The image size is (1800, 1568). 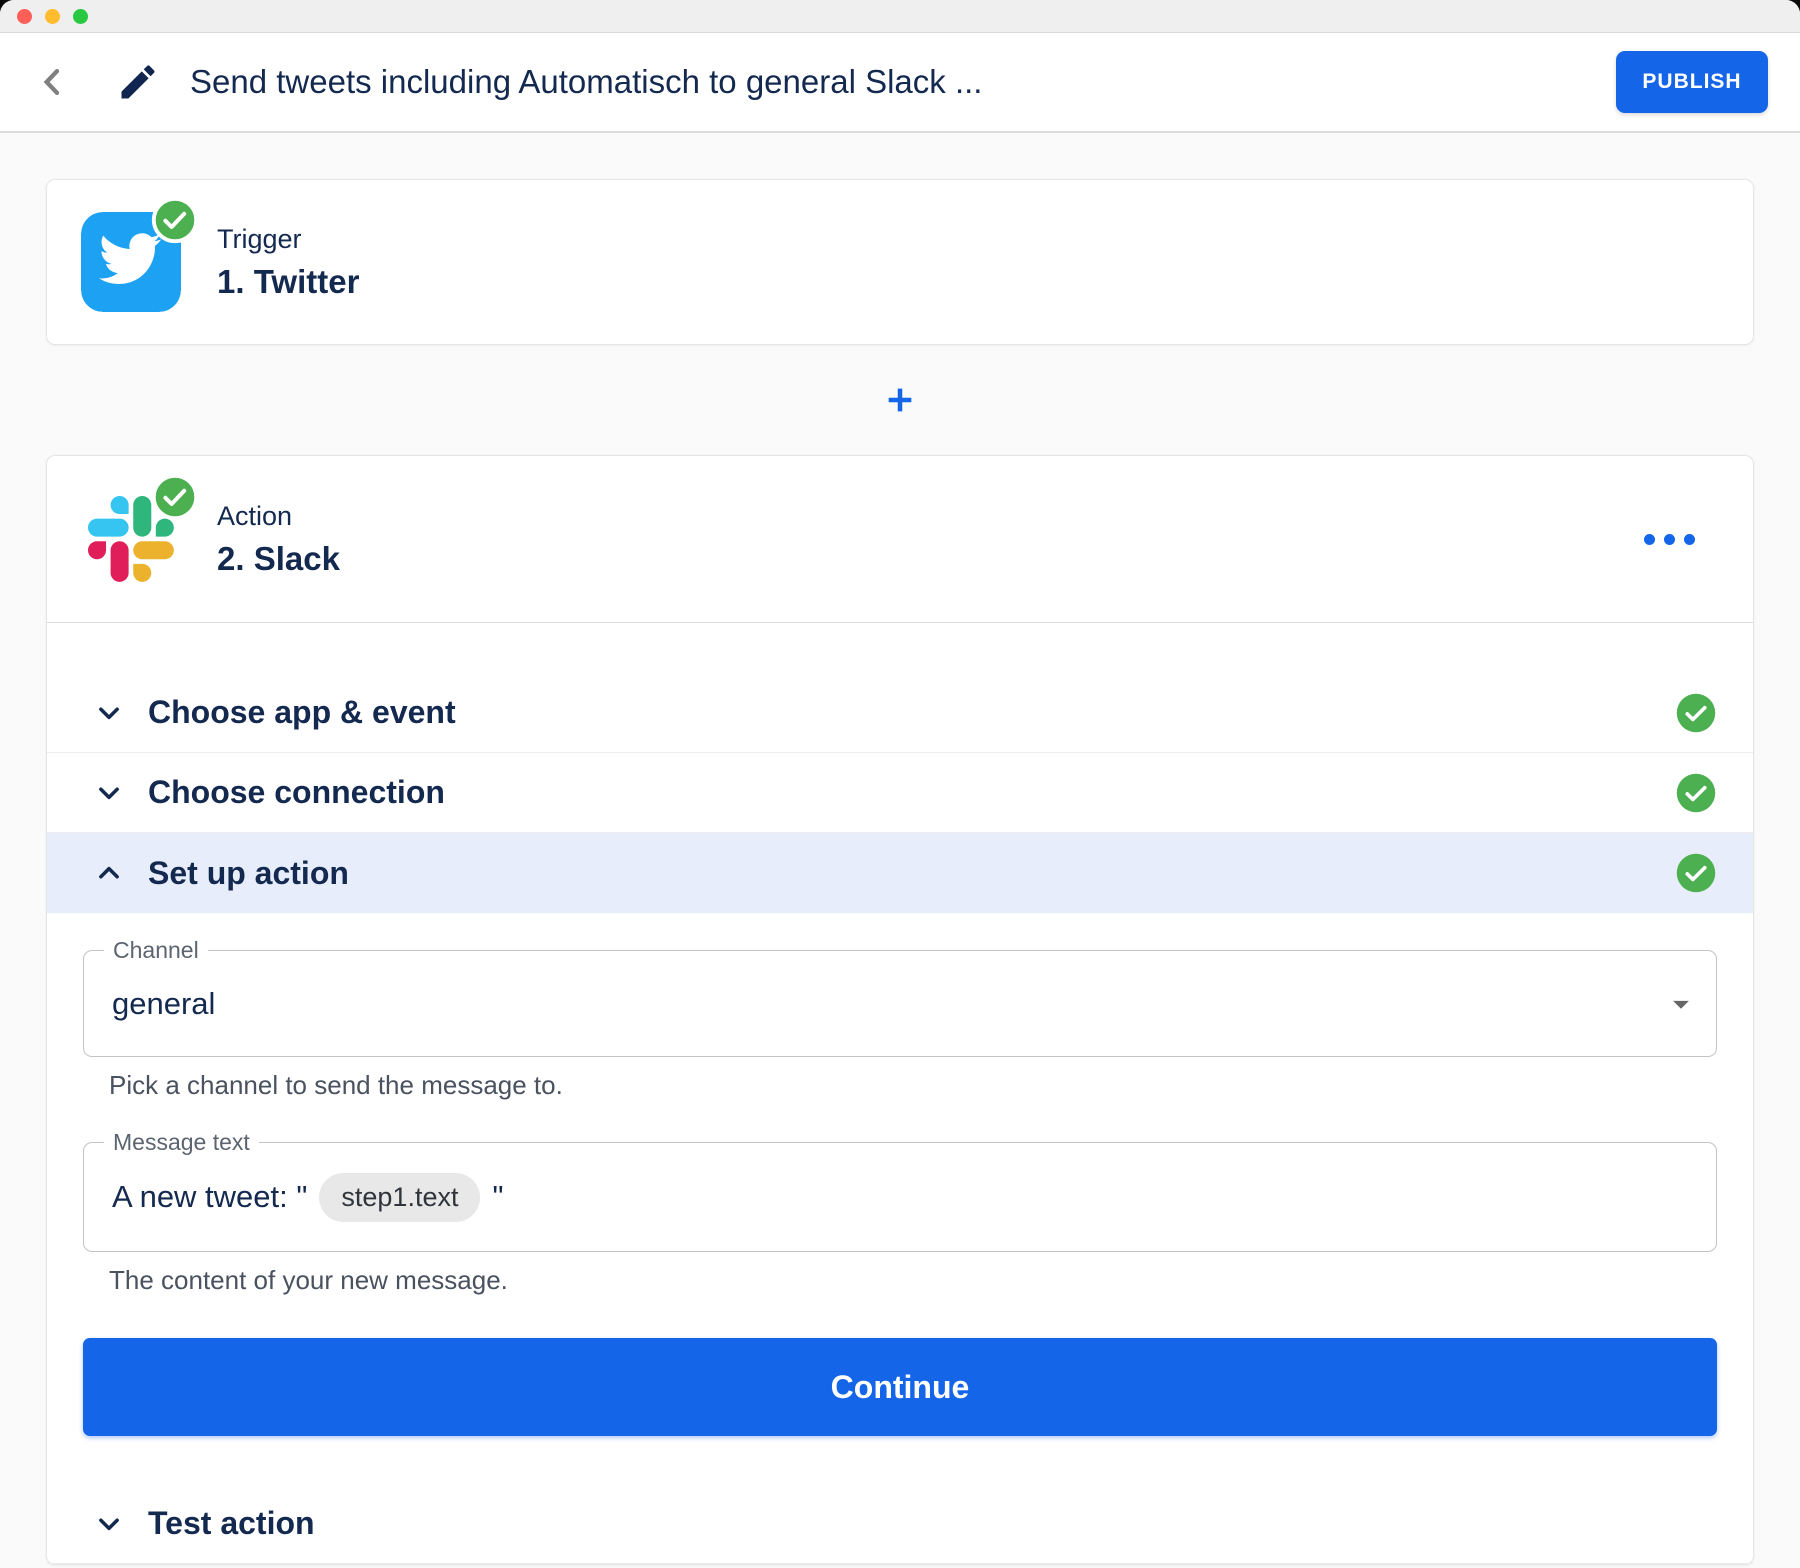 I want to click on trigger-step-meta: Trigger 1. Twitter, so click(x=288, y=262).